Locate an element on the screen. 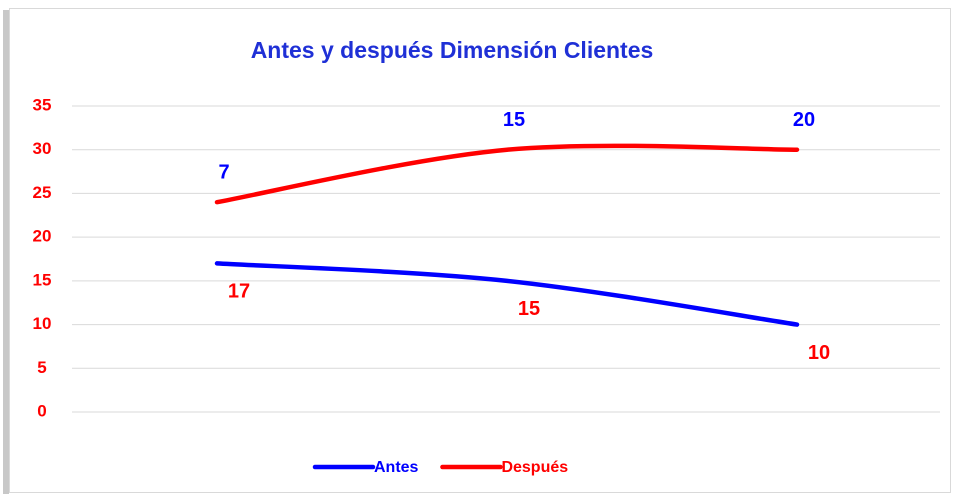 Image resolution: width=954 pixels, height=494 pixels. data-label: 17 is located at coordinates (239, 292).